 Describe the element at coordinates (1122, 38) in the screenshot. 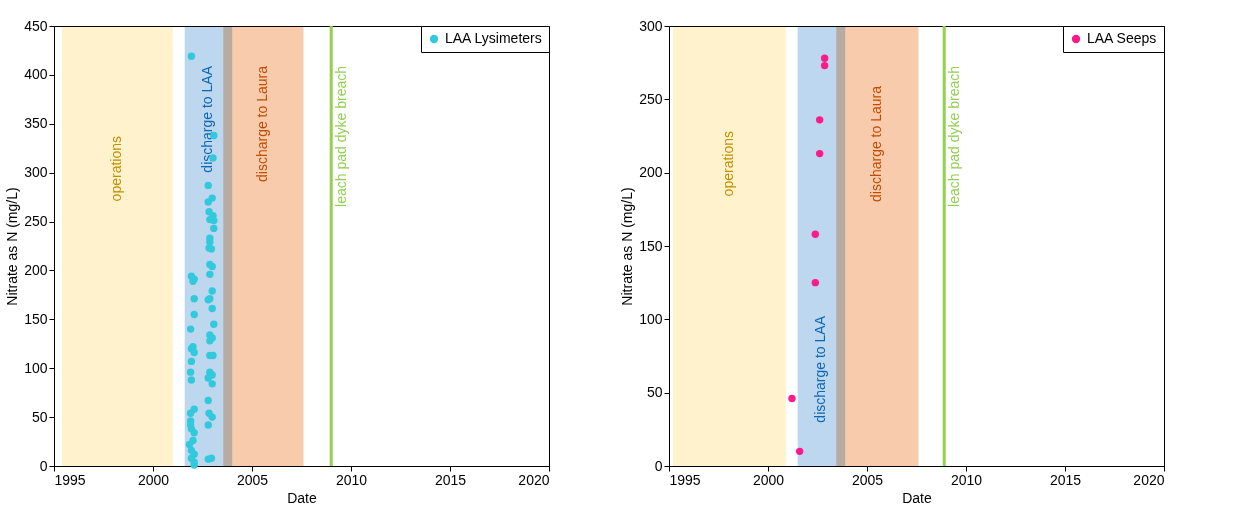

I see `legend-label: LAA Seeps` at that location.